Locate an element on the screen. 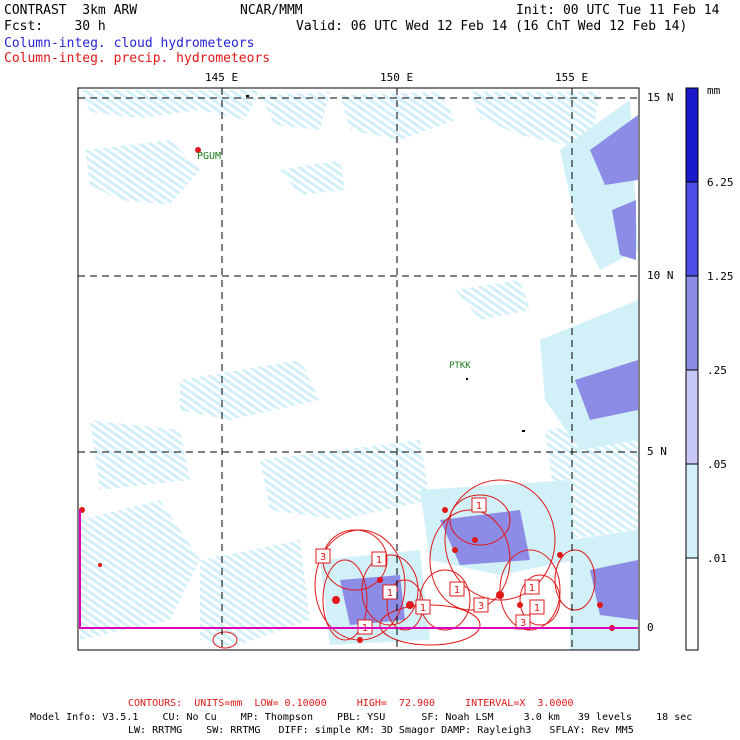 This screenshot has height=740, width=740. legend-label: .01 is located at coordinates (717, 558).